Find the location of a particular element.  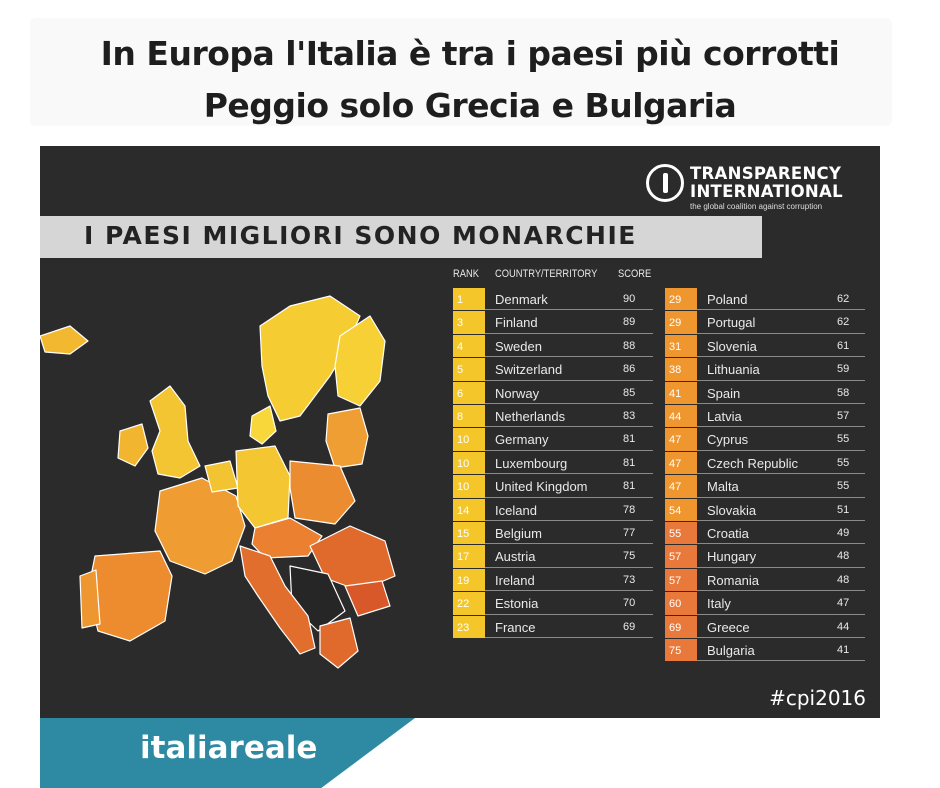

score-value: 86 is located at coordinates (629, 369).